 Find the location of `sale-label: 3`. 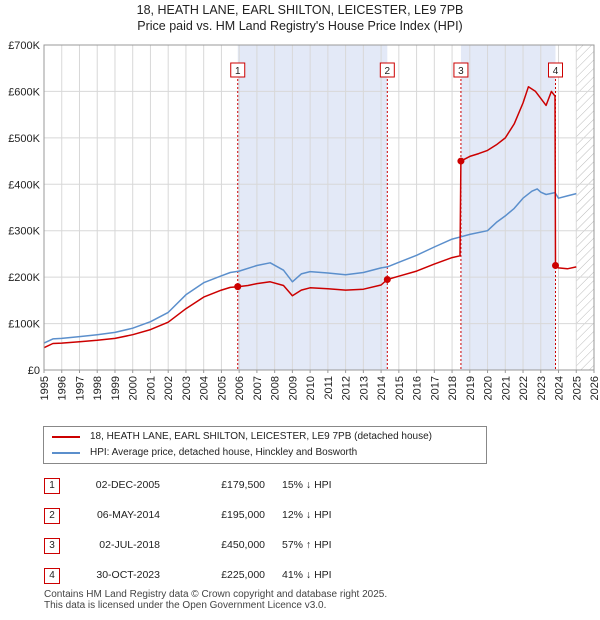

sale-label: 3 is located at coordinates (461, 71).